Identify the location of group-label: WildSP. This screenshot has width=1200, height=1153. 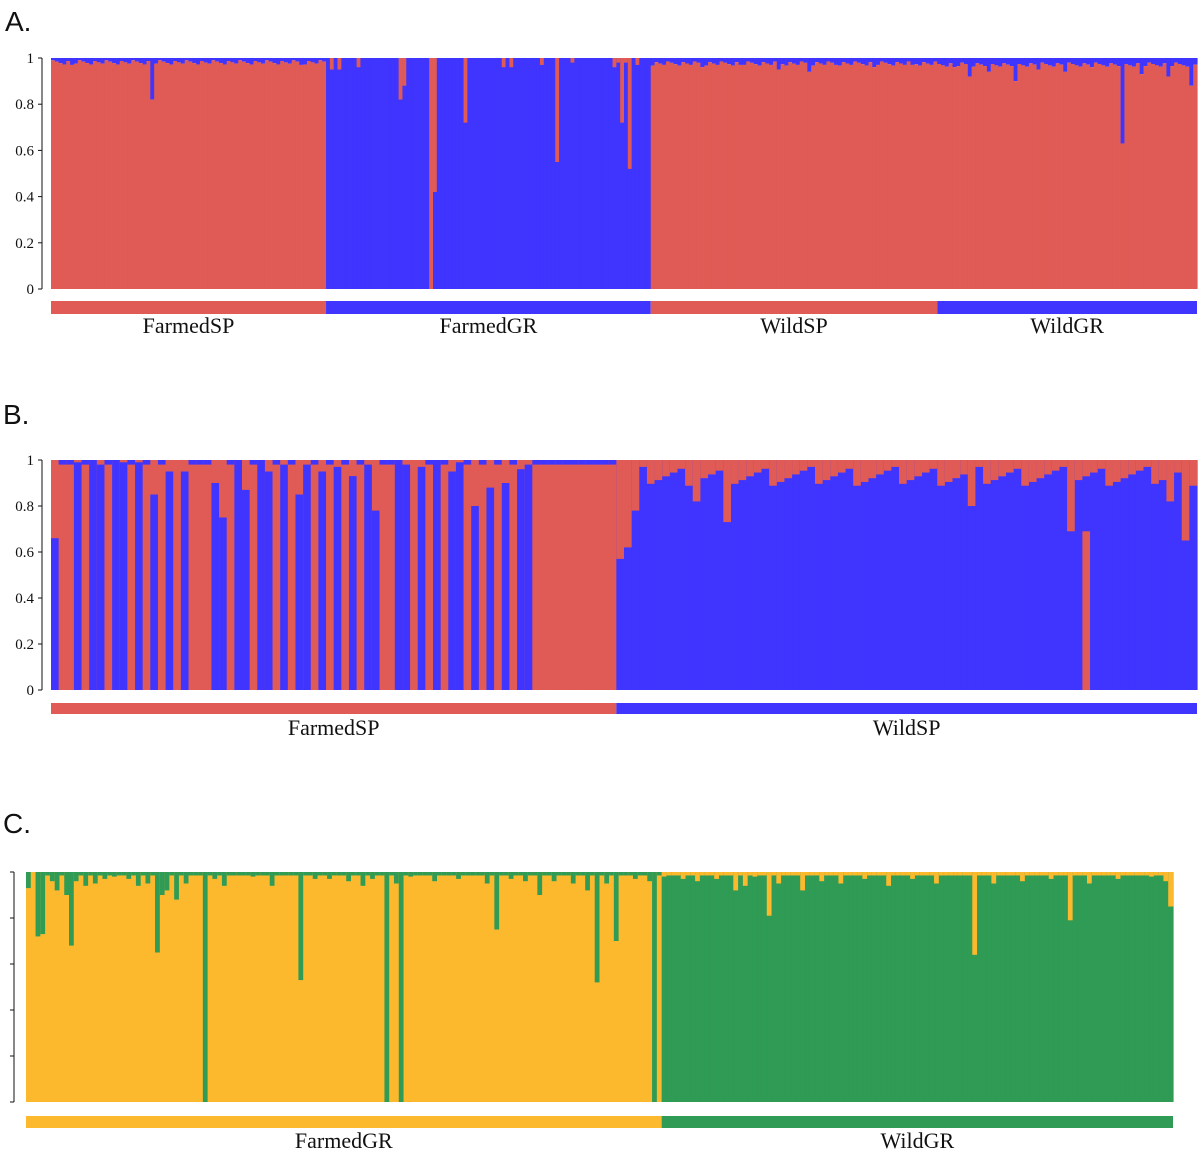
(907, 727).